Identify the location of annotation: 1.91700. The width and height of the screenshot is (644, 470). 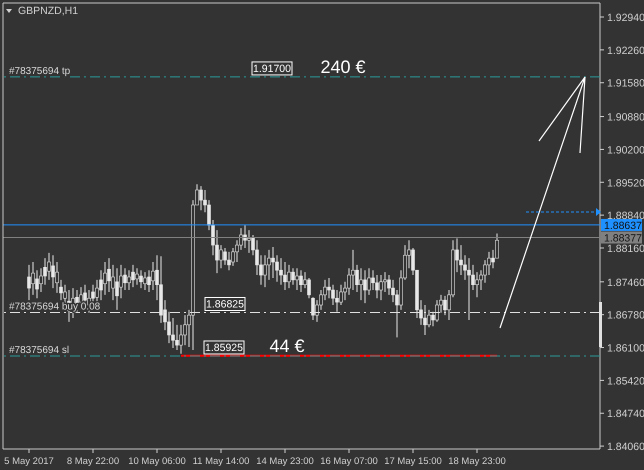
(272, 68).